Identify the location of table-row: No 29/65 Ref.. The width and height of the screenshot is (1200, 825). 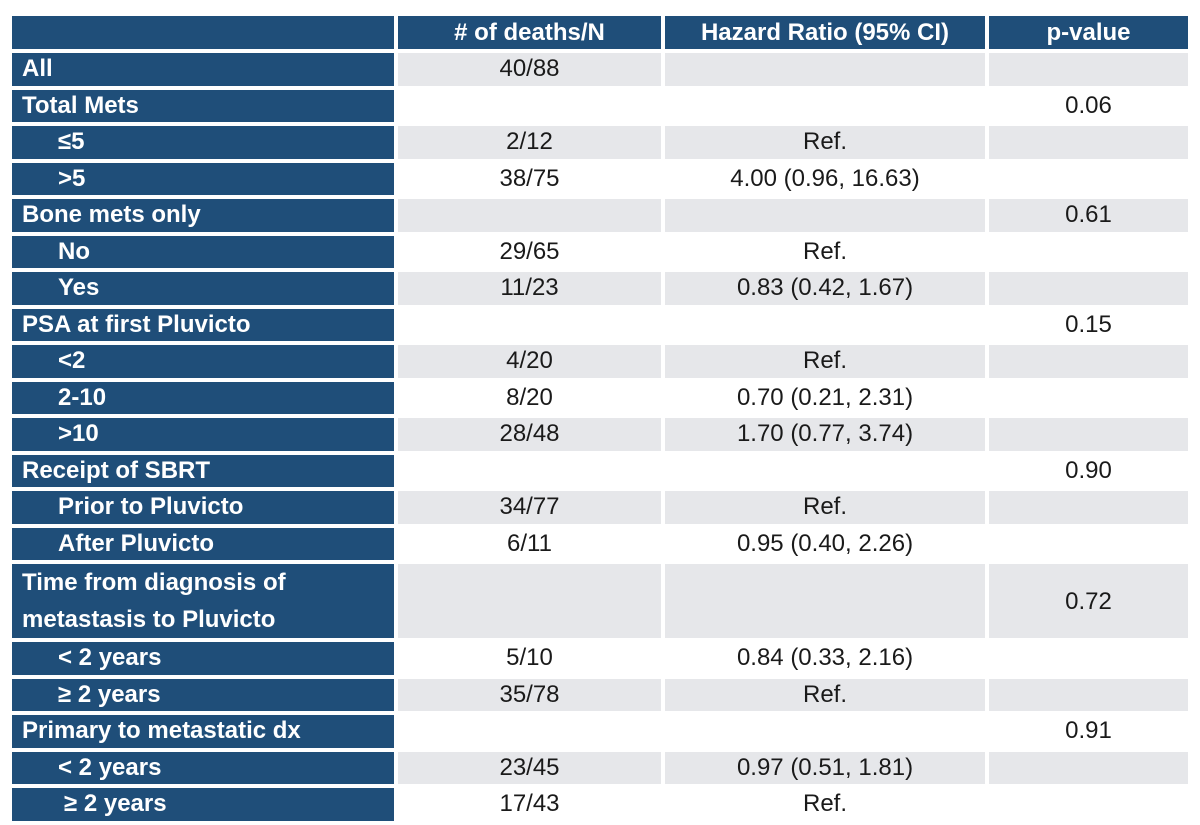
(600, 251).